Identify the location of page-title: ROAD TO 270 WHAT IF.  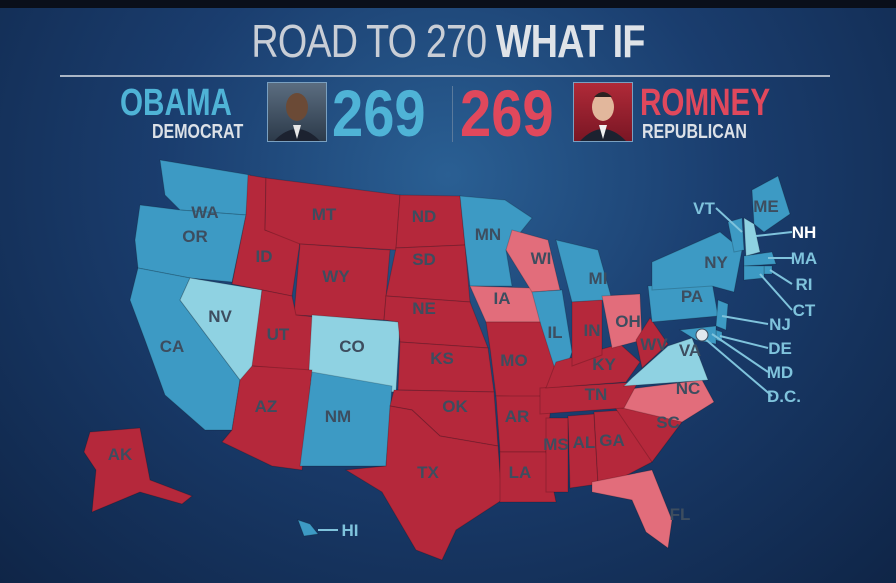
(448, 41).